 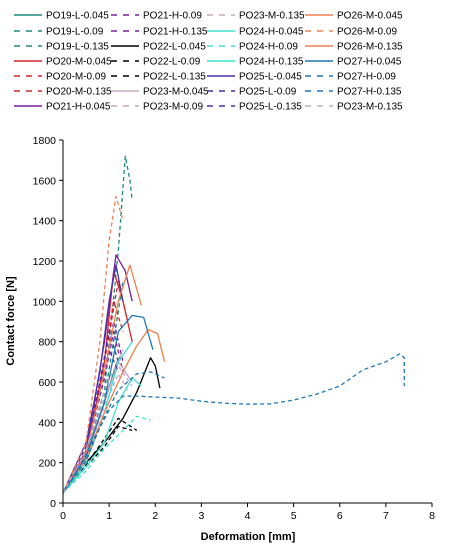 I want to click on x-tick-label: 2, so click(x=155, y=516).